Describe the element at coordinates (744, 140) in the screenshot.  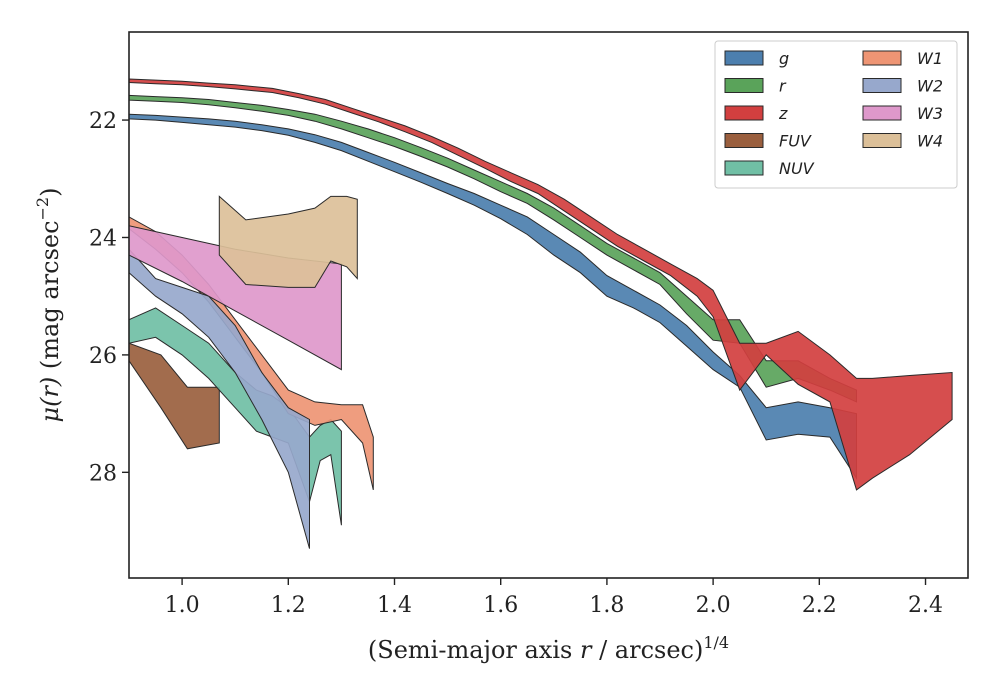
I see `legend-swatch-fuv` at that location.